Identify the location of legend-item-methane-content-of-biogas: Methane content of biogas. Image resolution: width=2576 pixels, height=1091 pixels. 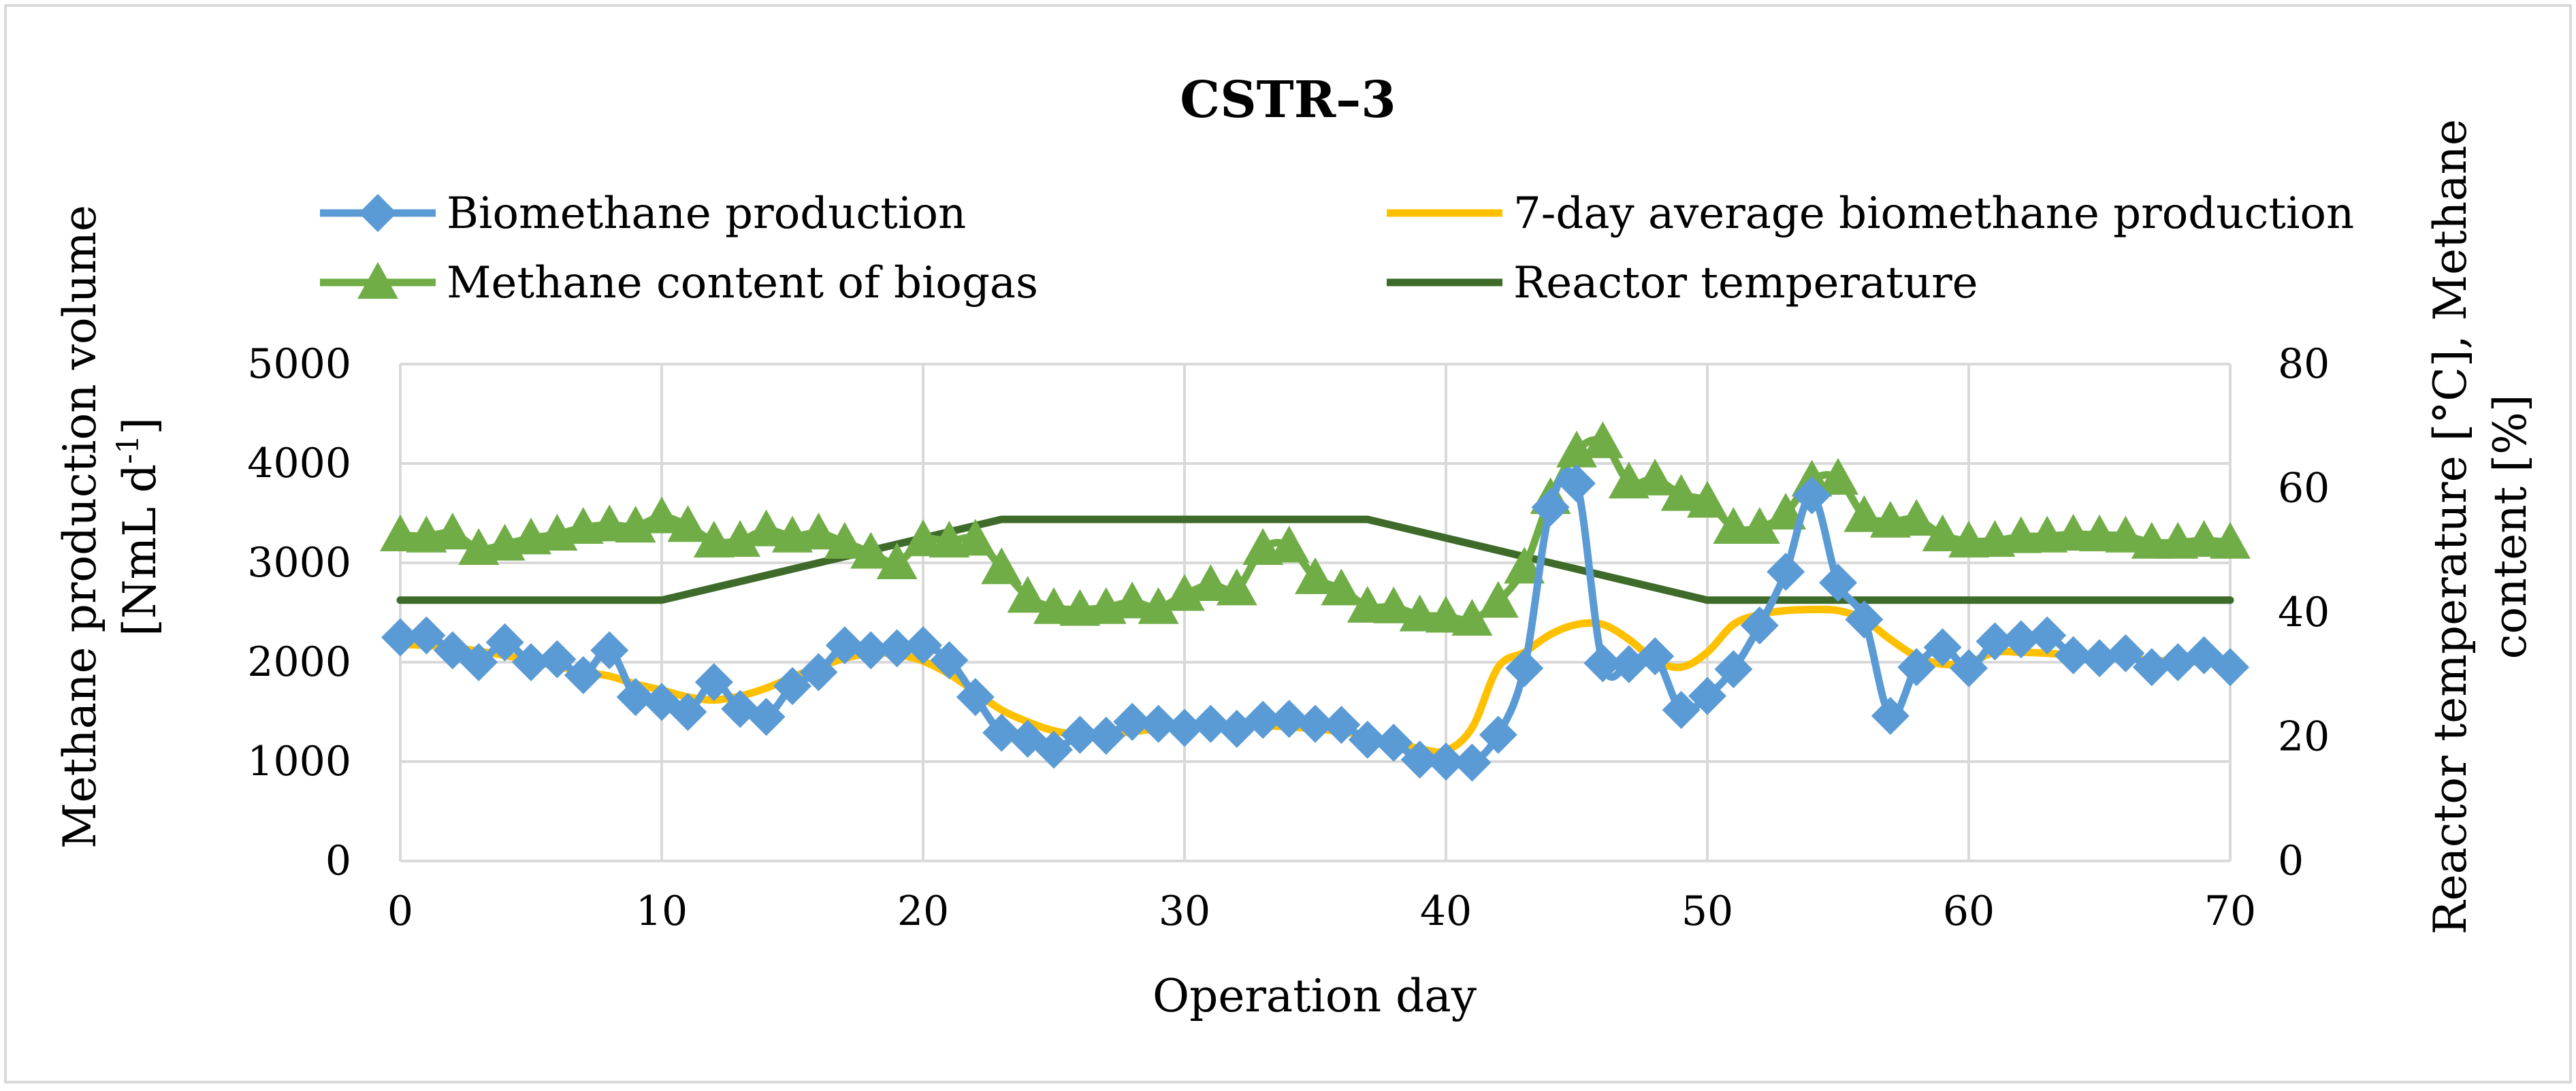
(679, 283).